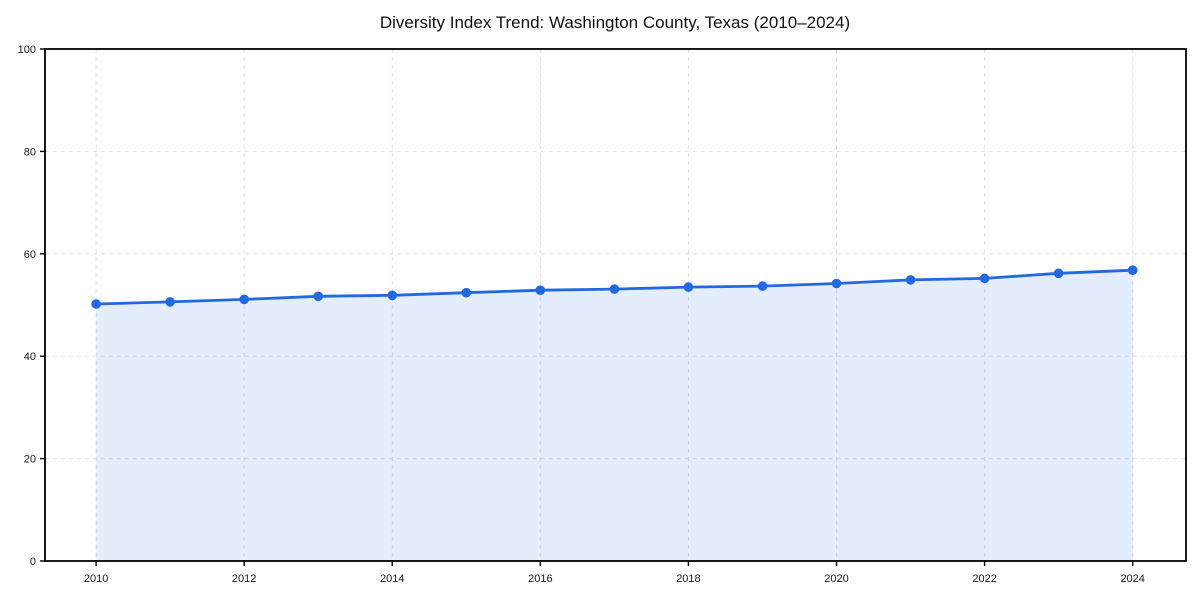 This screenshot has height=605, width=1200. What do you see at coordinates (910, 280) in the screenshot?
I see `data-point-2021` at bounding box center [910, 280].